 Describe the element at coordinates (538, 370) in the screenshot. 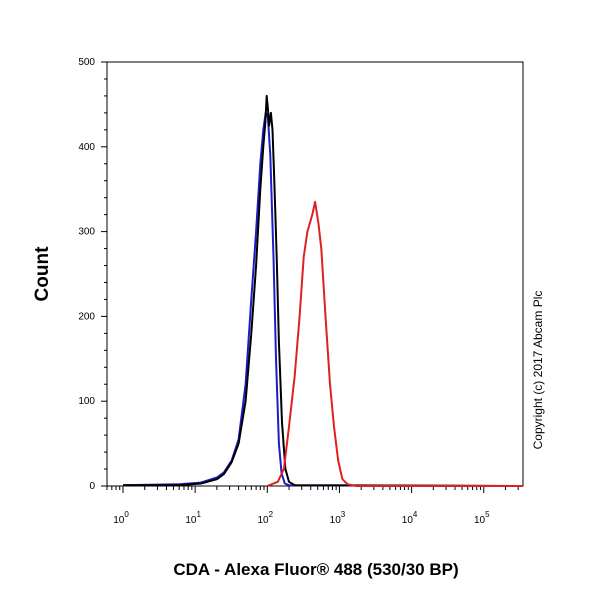

I see `copyright-notice: Copyright (c) 2017 Abcam Plc` at that location.